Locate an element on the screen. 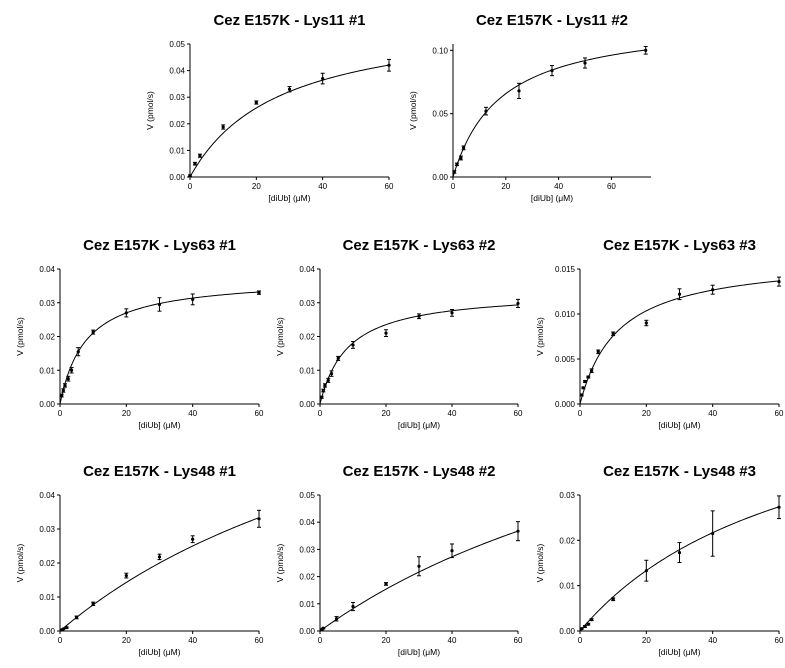  chart-title: Cez E157K - Lys11 #1 is located at coordinates (289, 20).